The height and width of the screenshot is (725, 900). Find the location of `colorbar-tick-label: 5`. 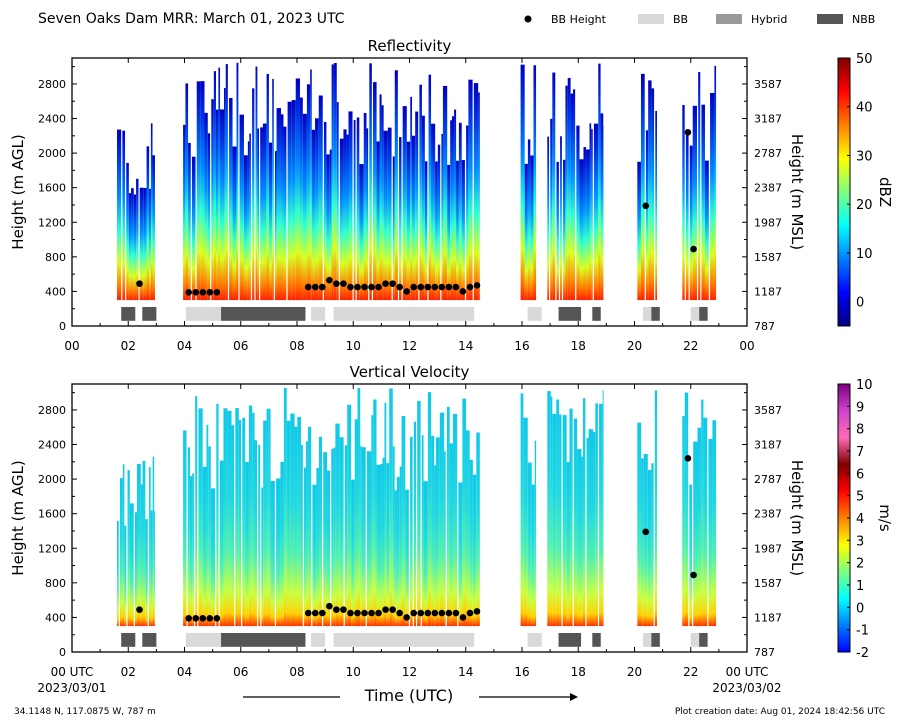

colorbar-tick-label: 5 is located at coordinates (860, 497).